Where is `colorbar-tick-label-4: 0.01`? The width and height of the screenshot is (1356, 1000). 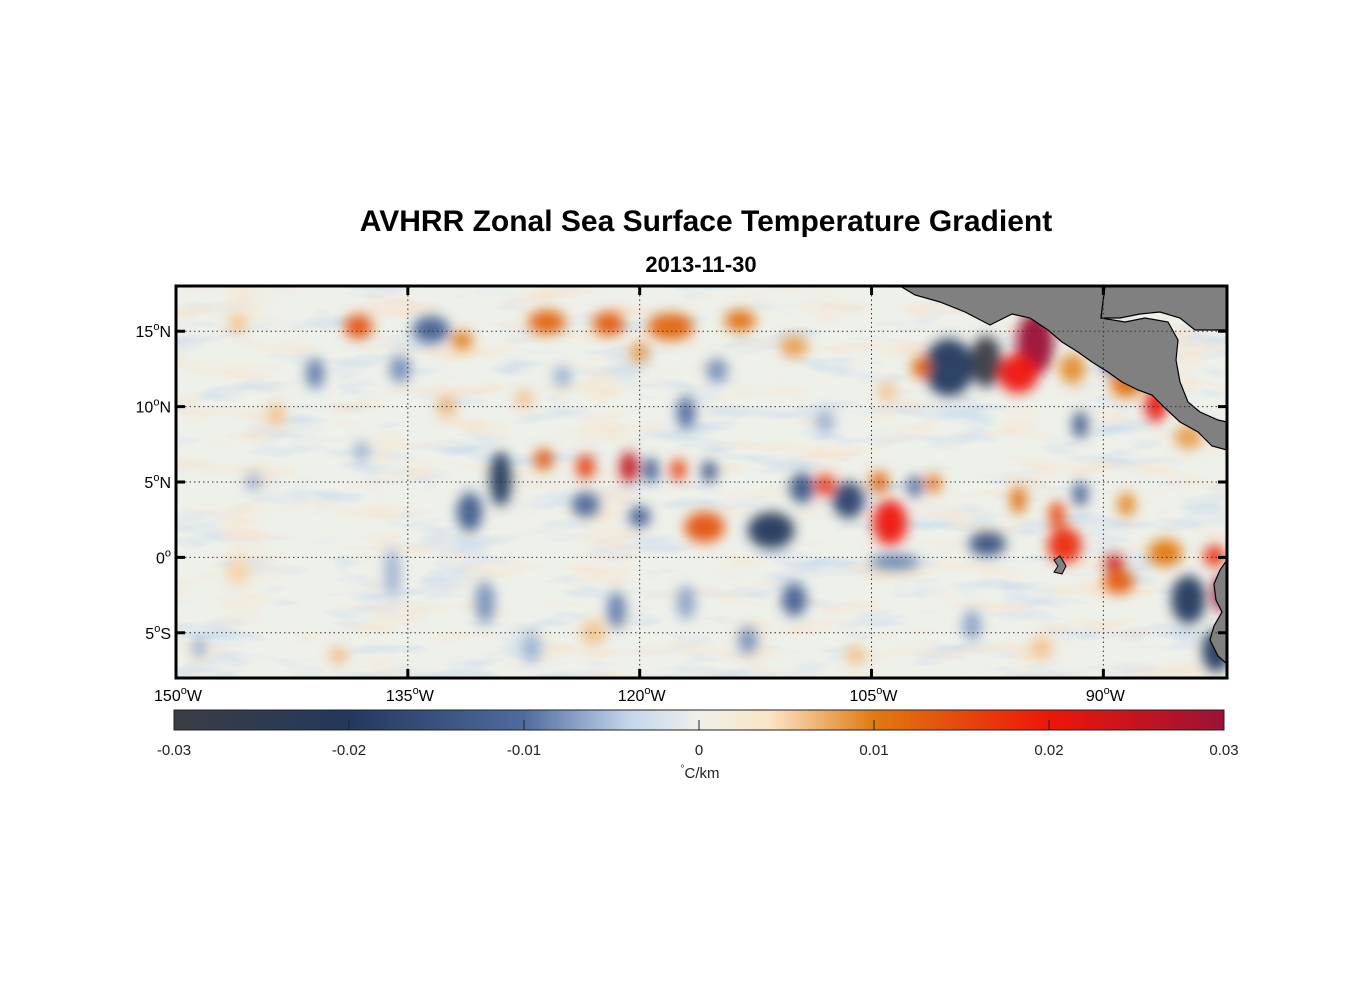 colorbar-tick-label-4: 0.01 is located at coordinates (873, 750).